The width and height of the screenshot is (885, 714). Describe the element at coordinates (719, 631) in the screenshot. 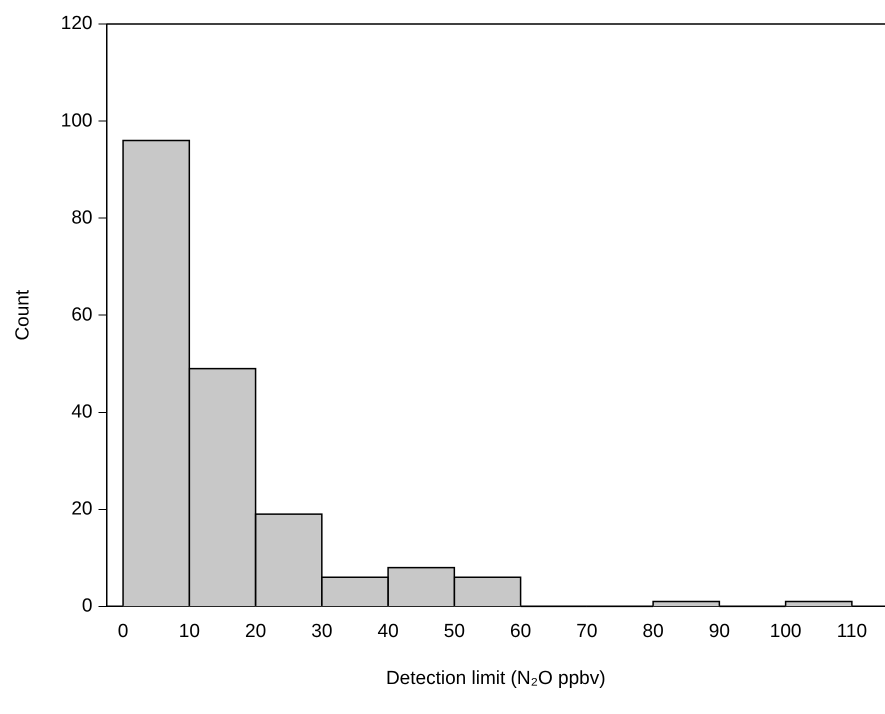

I see `x-tick-label: 90` at that location.